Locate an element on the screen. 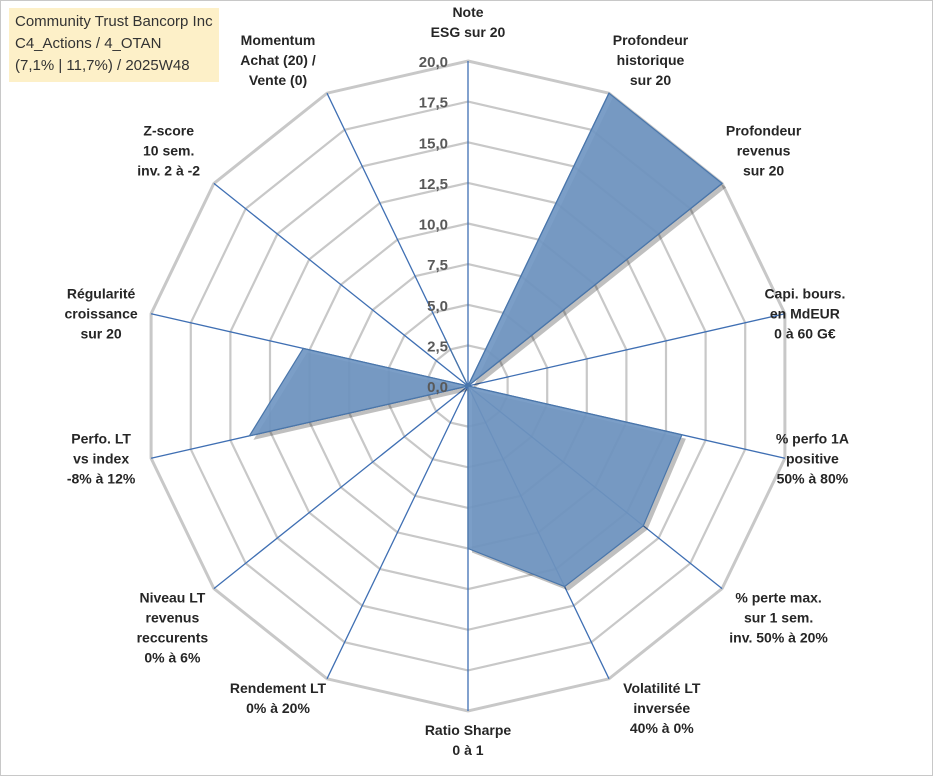 This screenshot has height=776, width=933. tick-label: 0,0 is located at coordinates (437, 387).